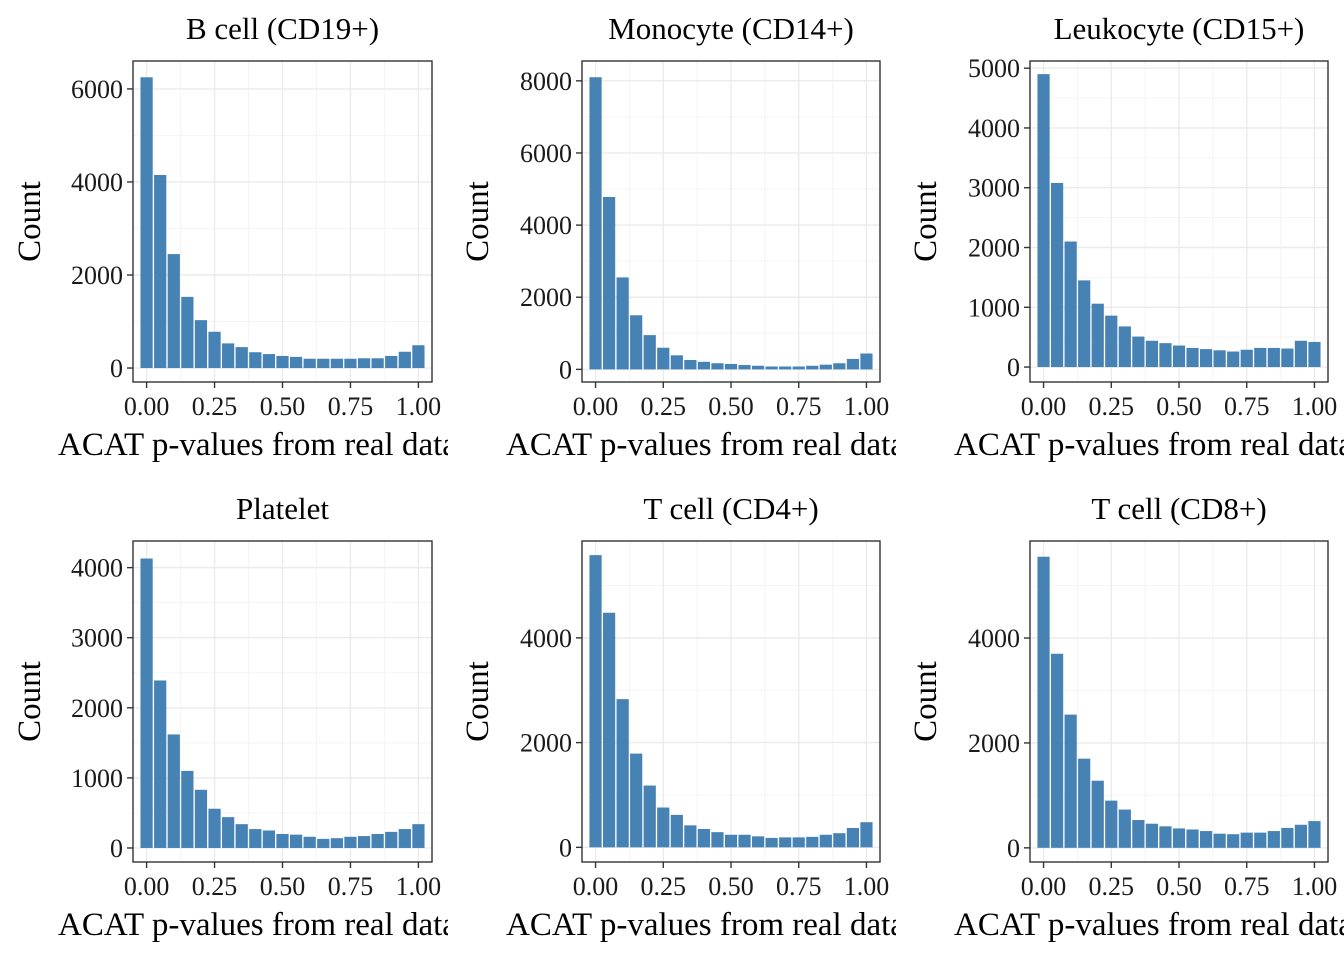 The width and height of the screenshot is (1344, 960). What do you see at coordinates (546, 153) in the screenshot?
I see `y-tick-label: 6000` at bounding box center [546, 153].